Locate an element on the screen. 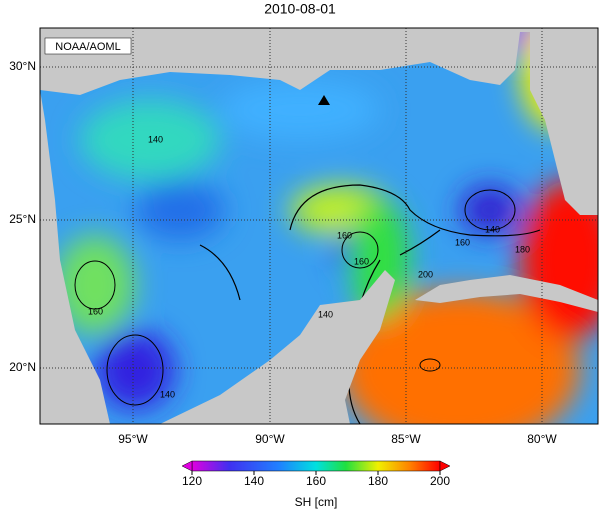 The image size is (600, 520). lat-label: 20°N is located at coordinates (22, 367).